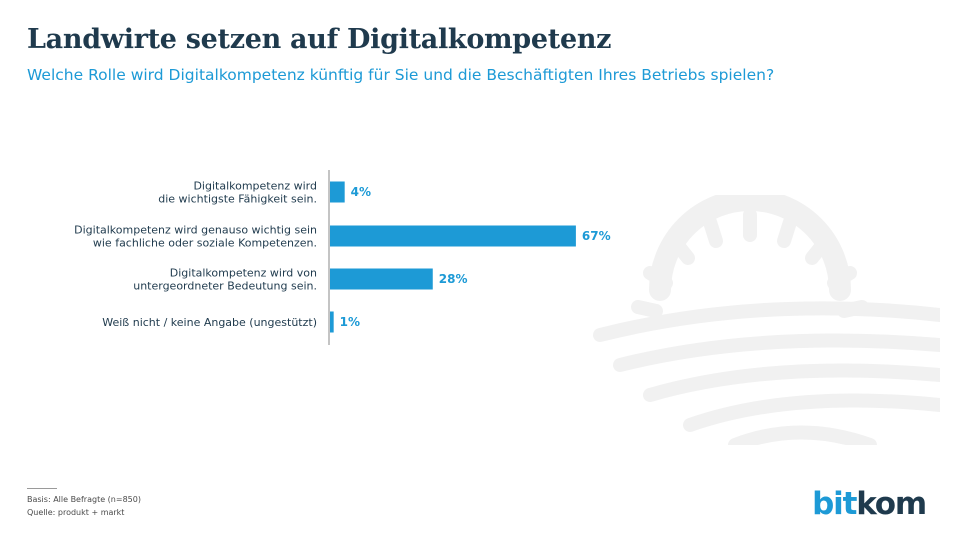 The image size is (960, 540). I want to click on value-label-0: 4%, so click(361, 192).